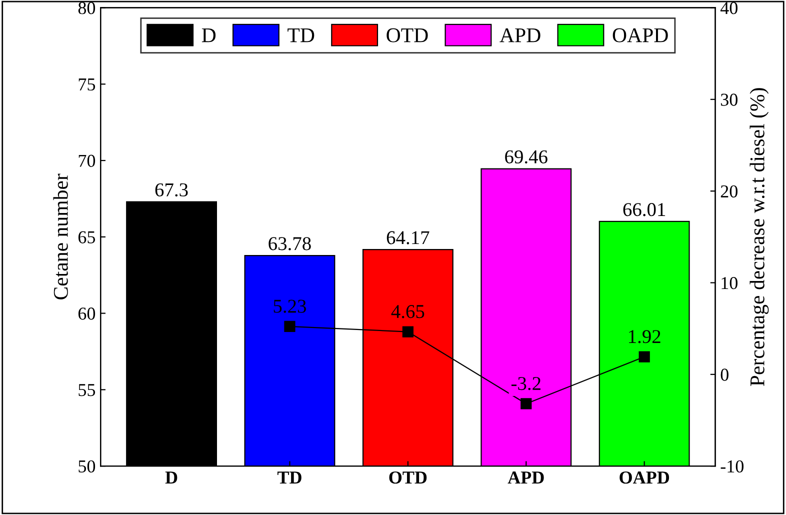 The image size is (786, 515). I want to click on y-axis-title: Cetane number, so click(60, 237).